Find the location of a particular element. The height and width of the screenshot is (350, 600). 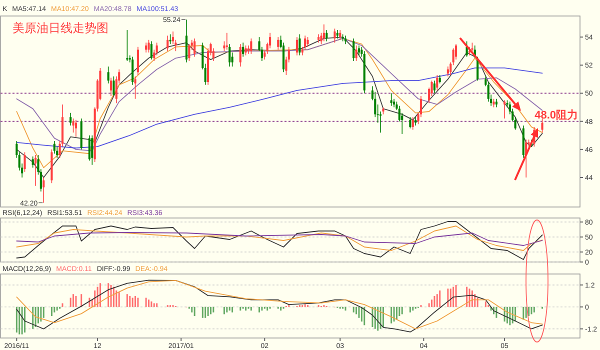

annotation: 48.0阻力 is located at coordinates (556, 115).